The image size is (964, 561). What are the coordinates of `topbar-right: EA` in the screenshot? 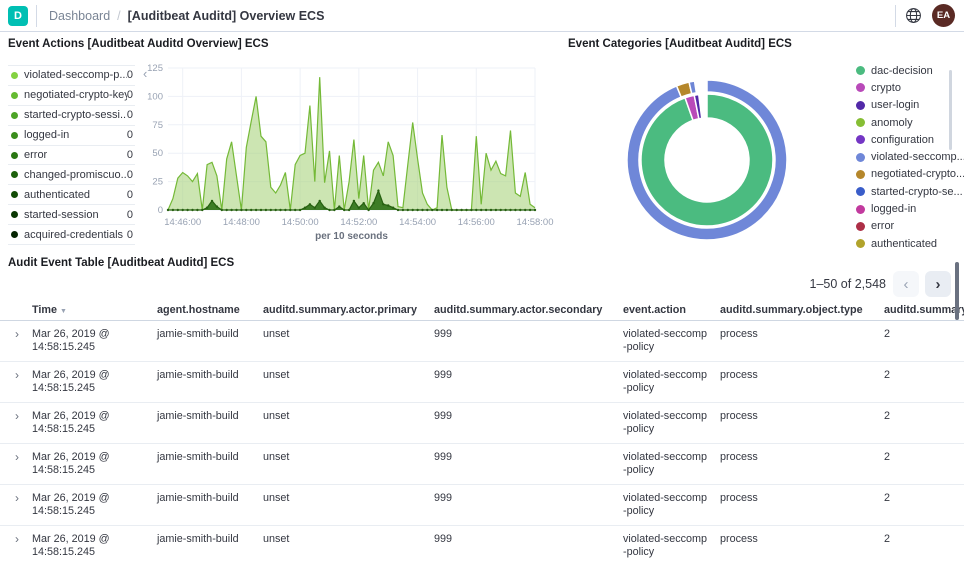 It's located at (925, 16).